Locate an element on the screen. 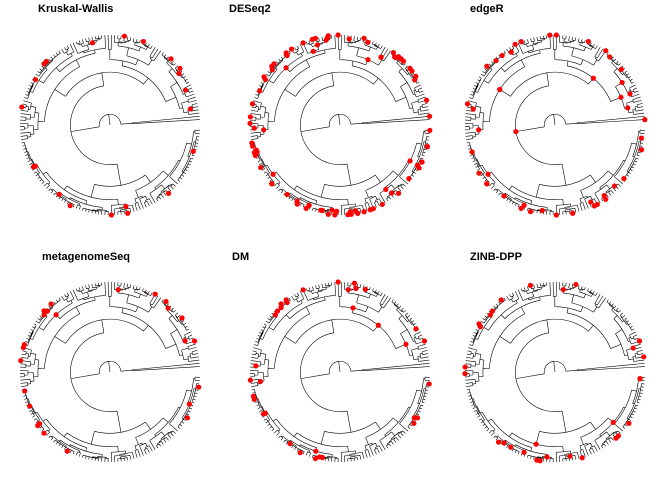 This screenshot has height=498, width=664. panel-title: edgeR is located at coordinates (487, 9).